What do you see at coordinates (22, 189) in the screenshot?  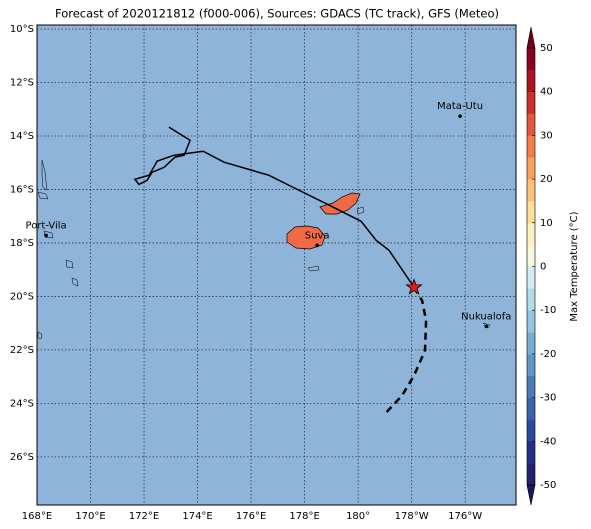 I see `y-tick-label: 16°S` at bounding box center [22, 189].